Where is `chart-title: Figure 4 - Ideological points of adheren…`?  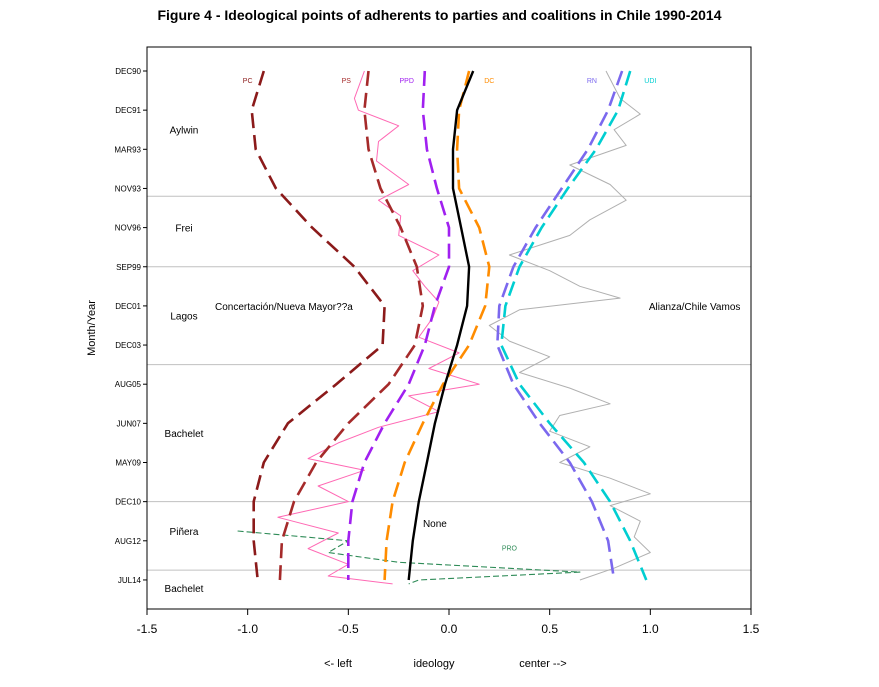
chart-title: Figure 4 - Ideological points of adheren… is located at coordinates (439, 15).